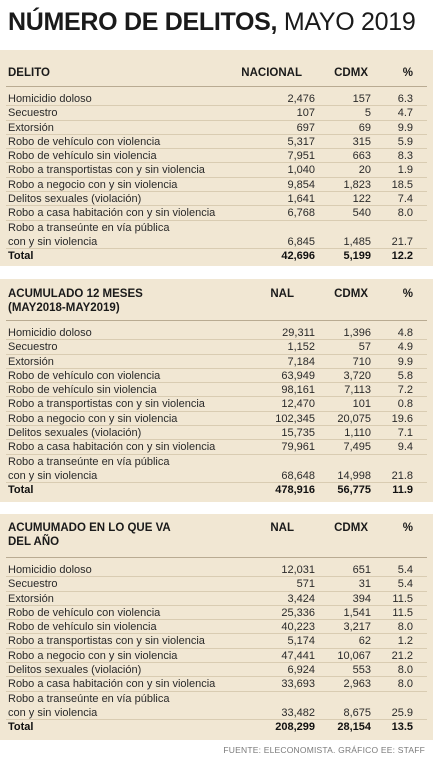 Image resolution: width=433 pixels, height=768 pixels. What do you see at coordinates (405, 113) in the screenshot?
I see `pct-value: 4.7` at bounding box center [405, 113].